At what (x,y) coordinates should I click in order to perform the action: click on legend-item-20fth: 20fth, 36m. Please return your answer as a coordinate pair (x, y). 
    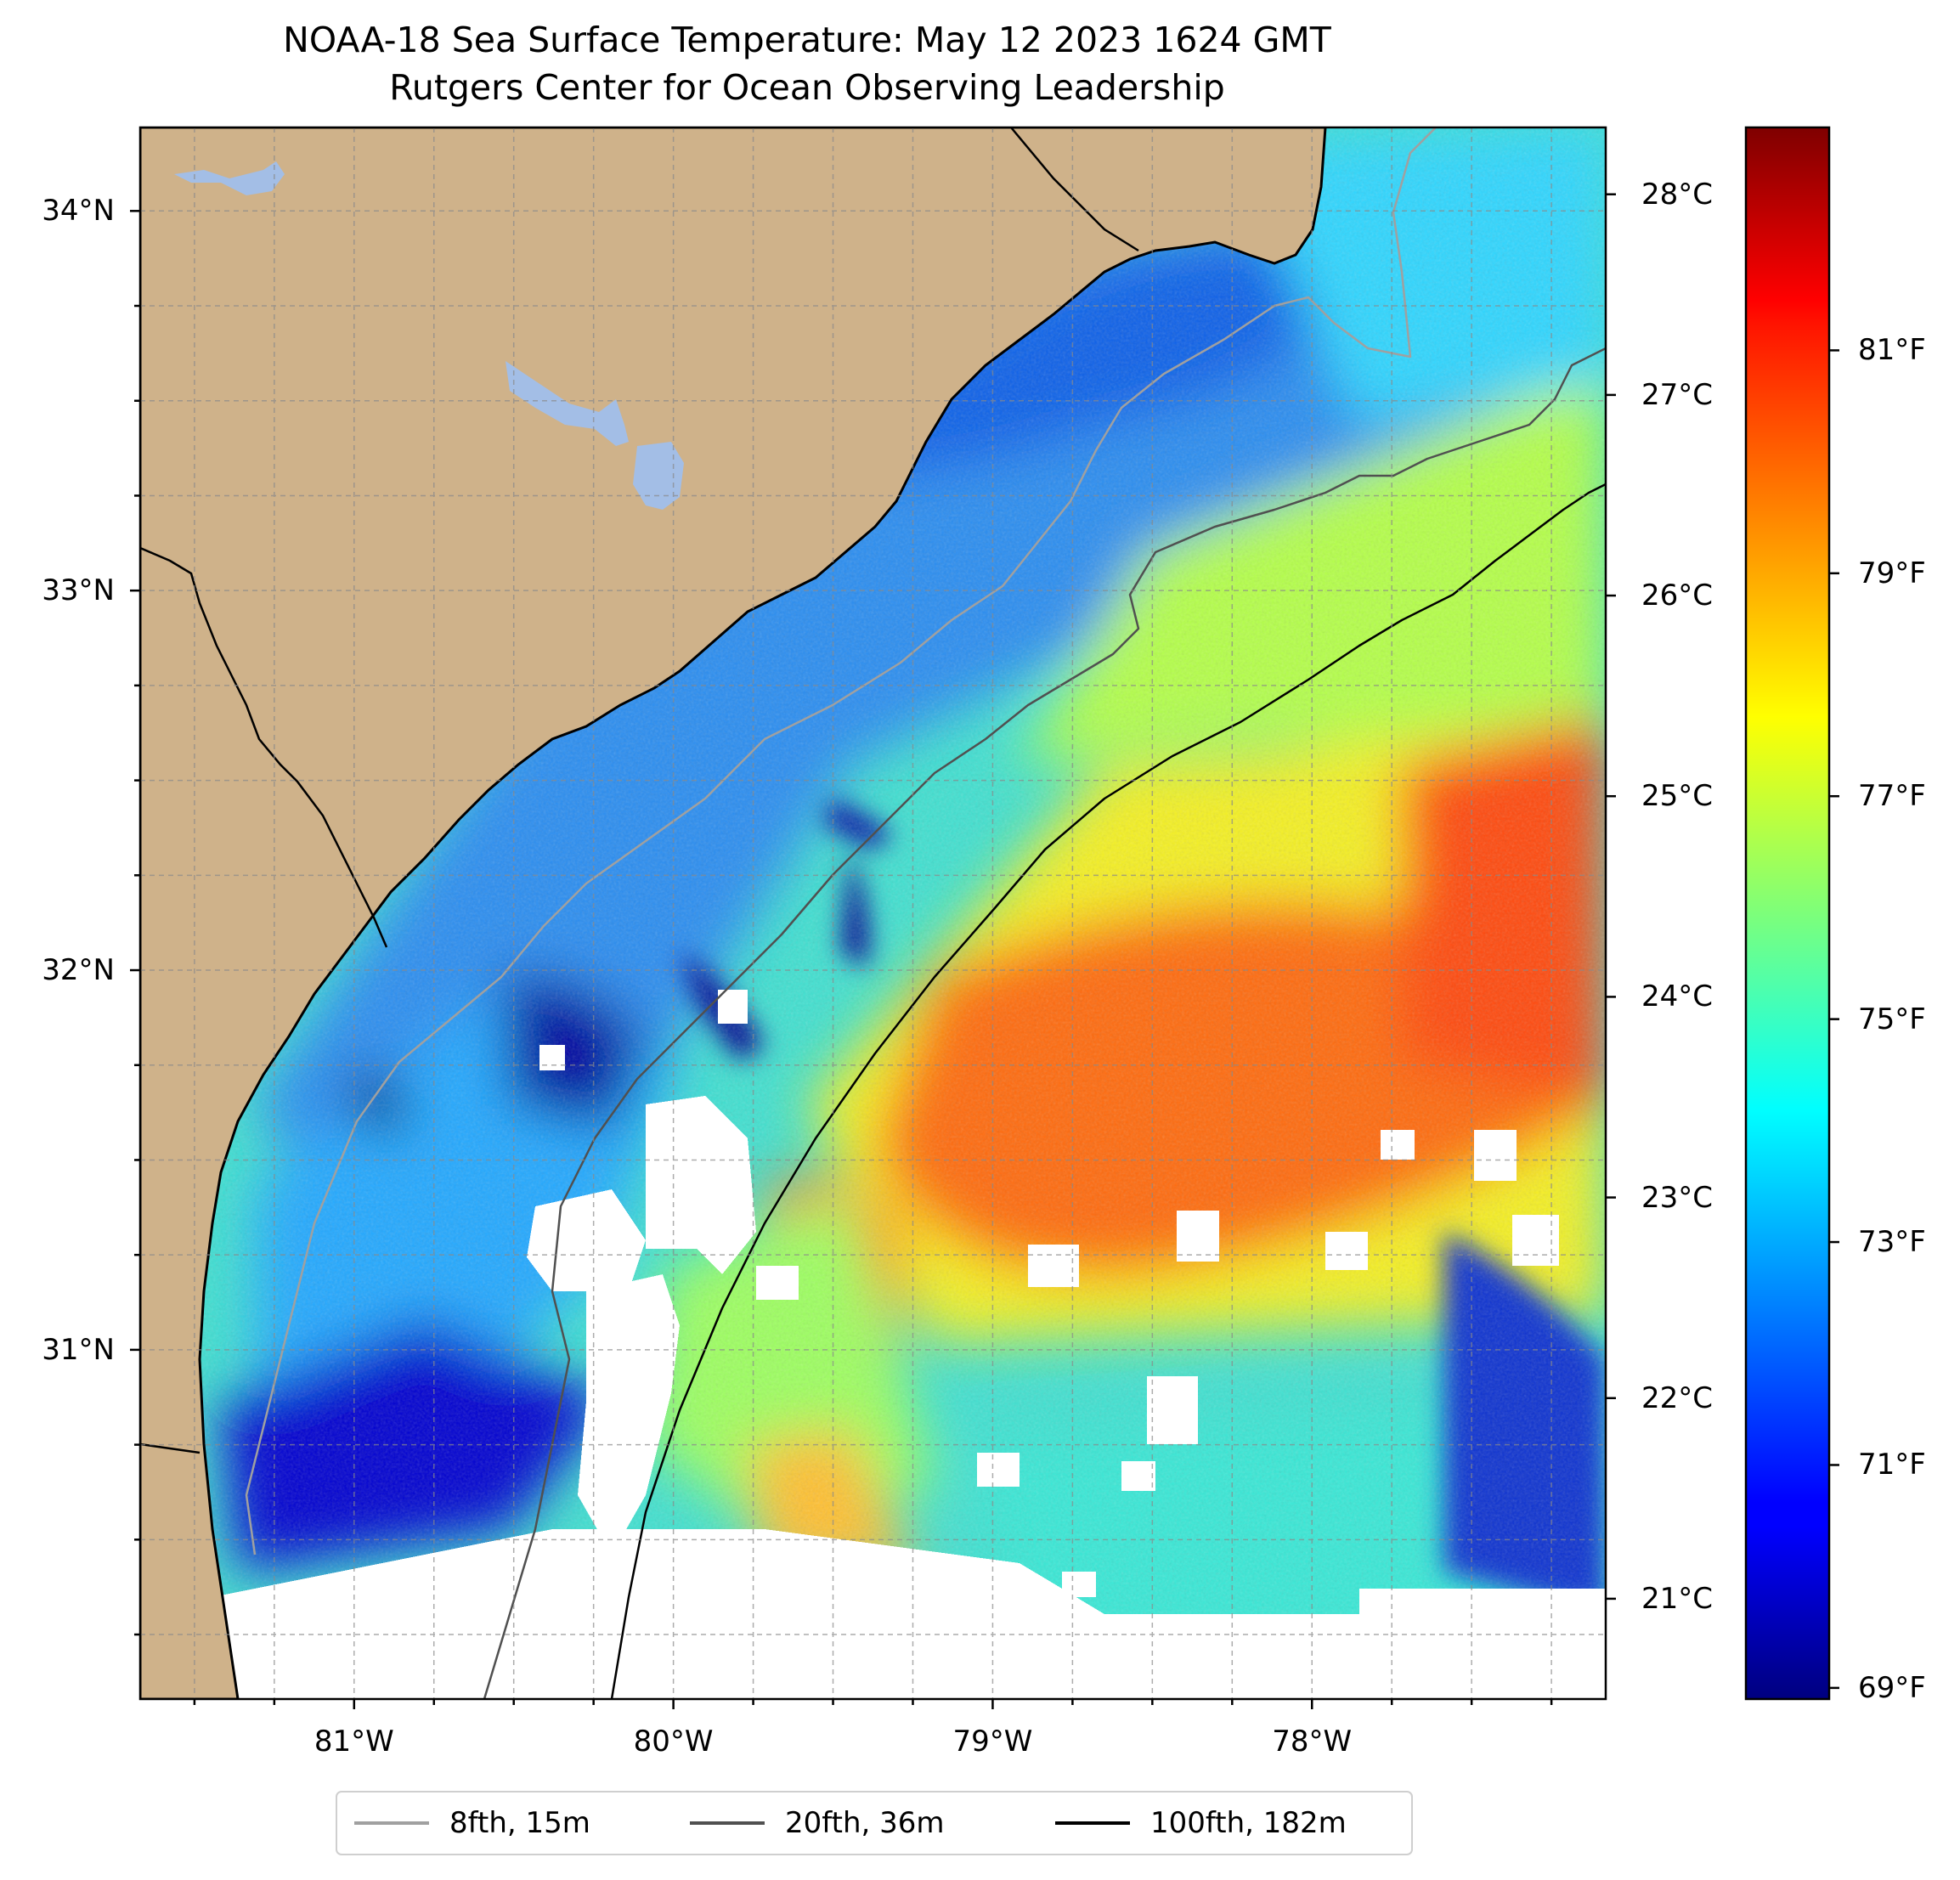
    Looking at the image, I should click on (817, 1823).